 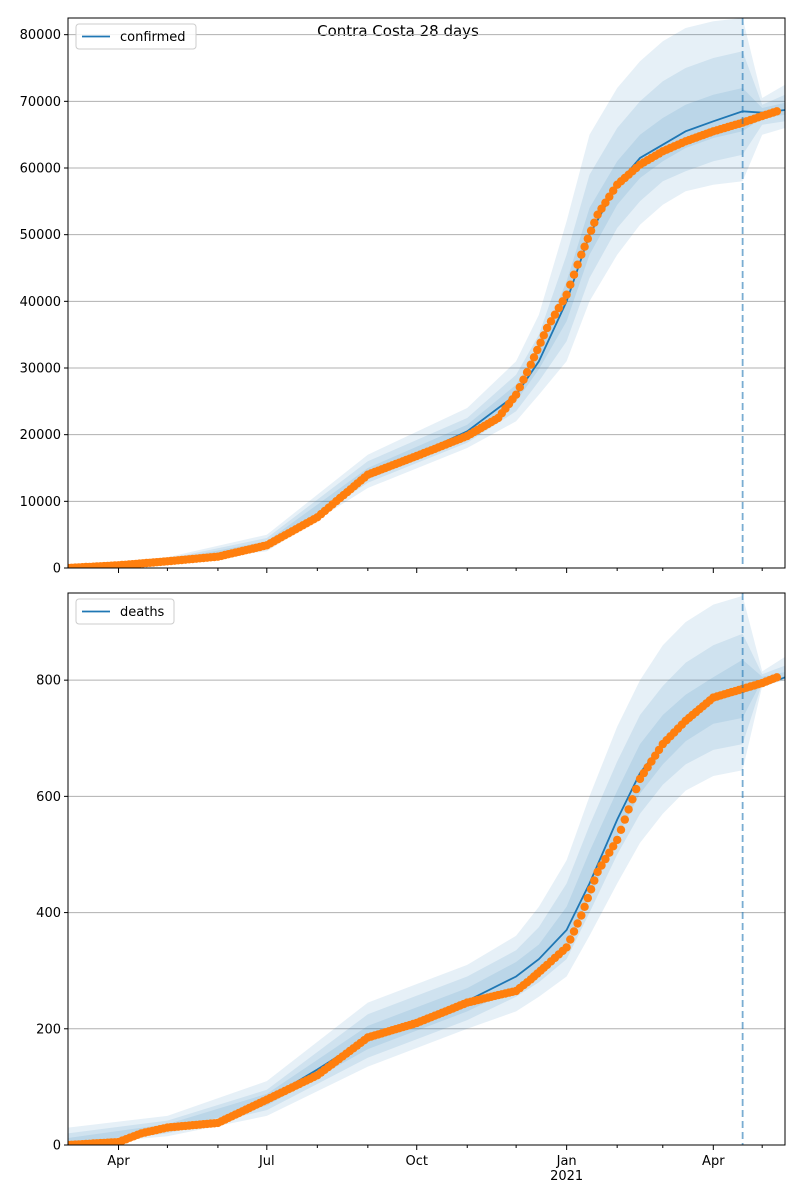 What do you see at coordinates (40, 235) in the screenshot?
I see `y-tick-label: 50000` at bounding box center [40, 235].